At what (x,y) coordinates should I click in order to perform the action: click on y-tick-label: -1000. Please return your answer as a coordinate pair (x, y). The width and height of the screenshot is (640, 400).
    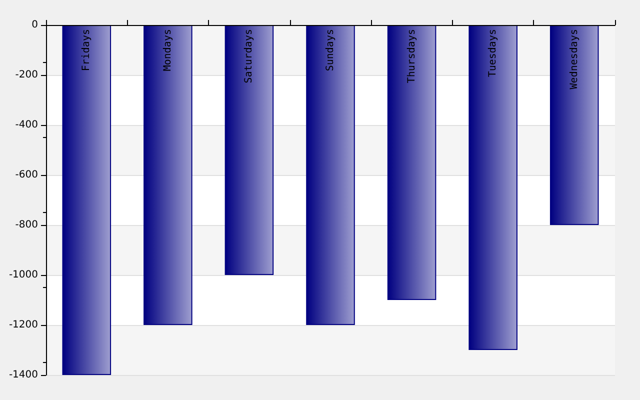
    Looking at the image, I should click on (23, 275).